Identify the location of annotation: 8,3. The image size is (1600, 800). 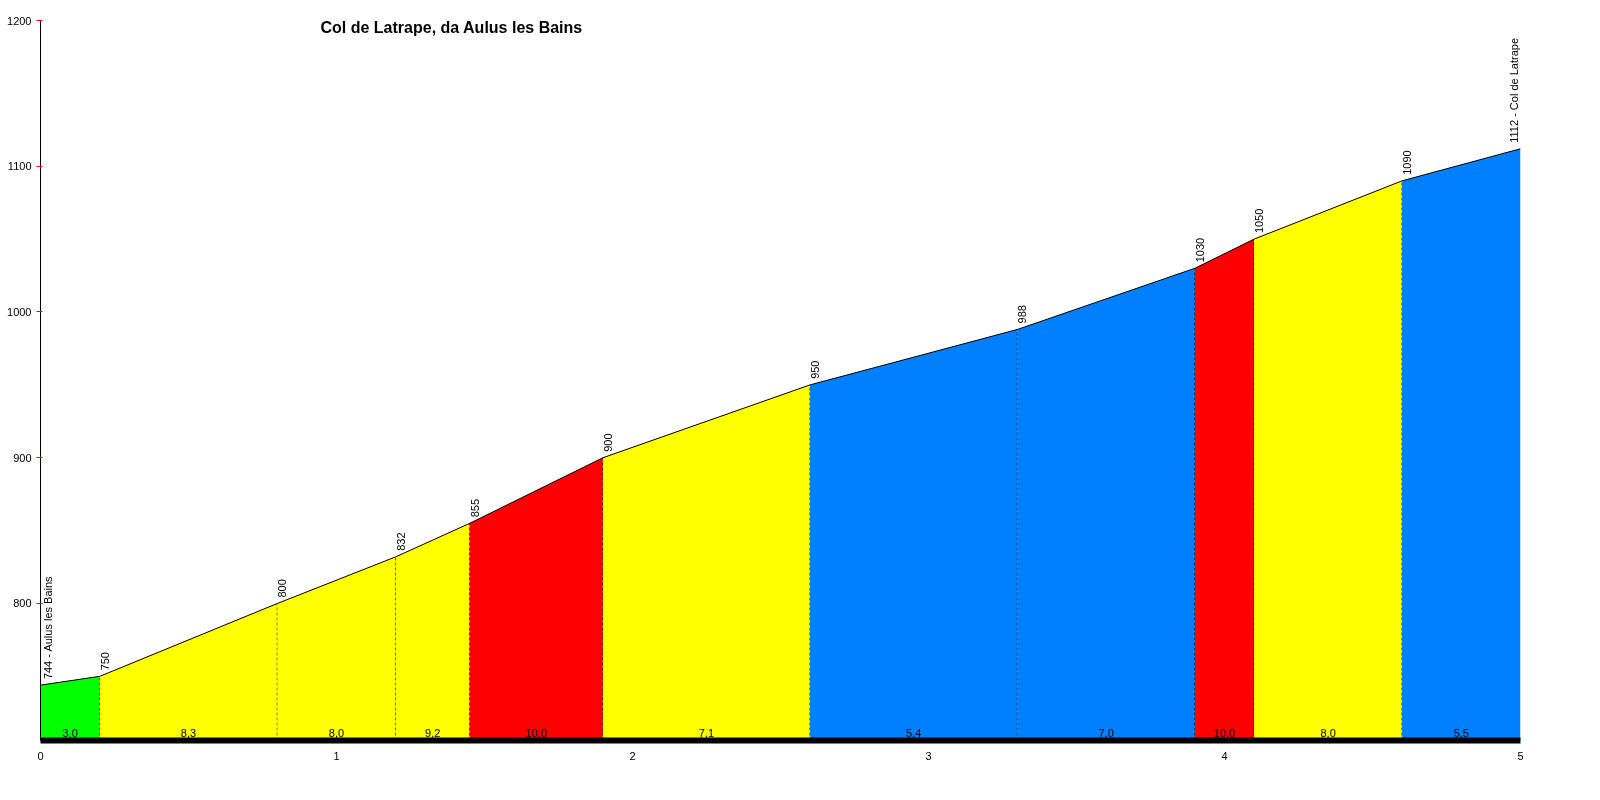
(188, 732).